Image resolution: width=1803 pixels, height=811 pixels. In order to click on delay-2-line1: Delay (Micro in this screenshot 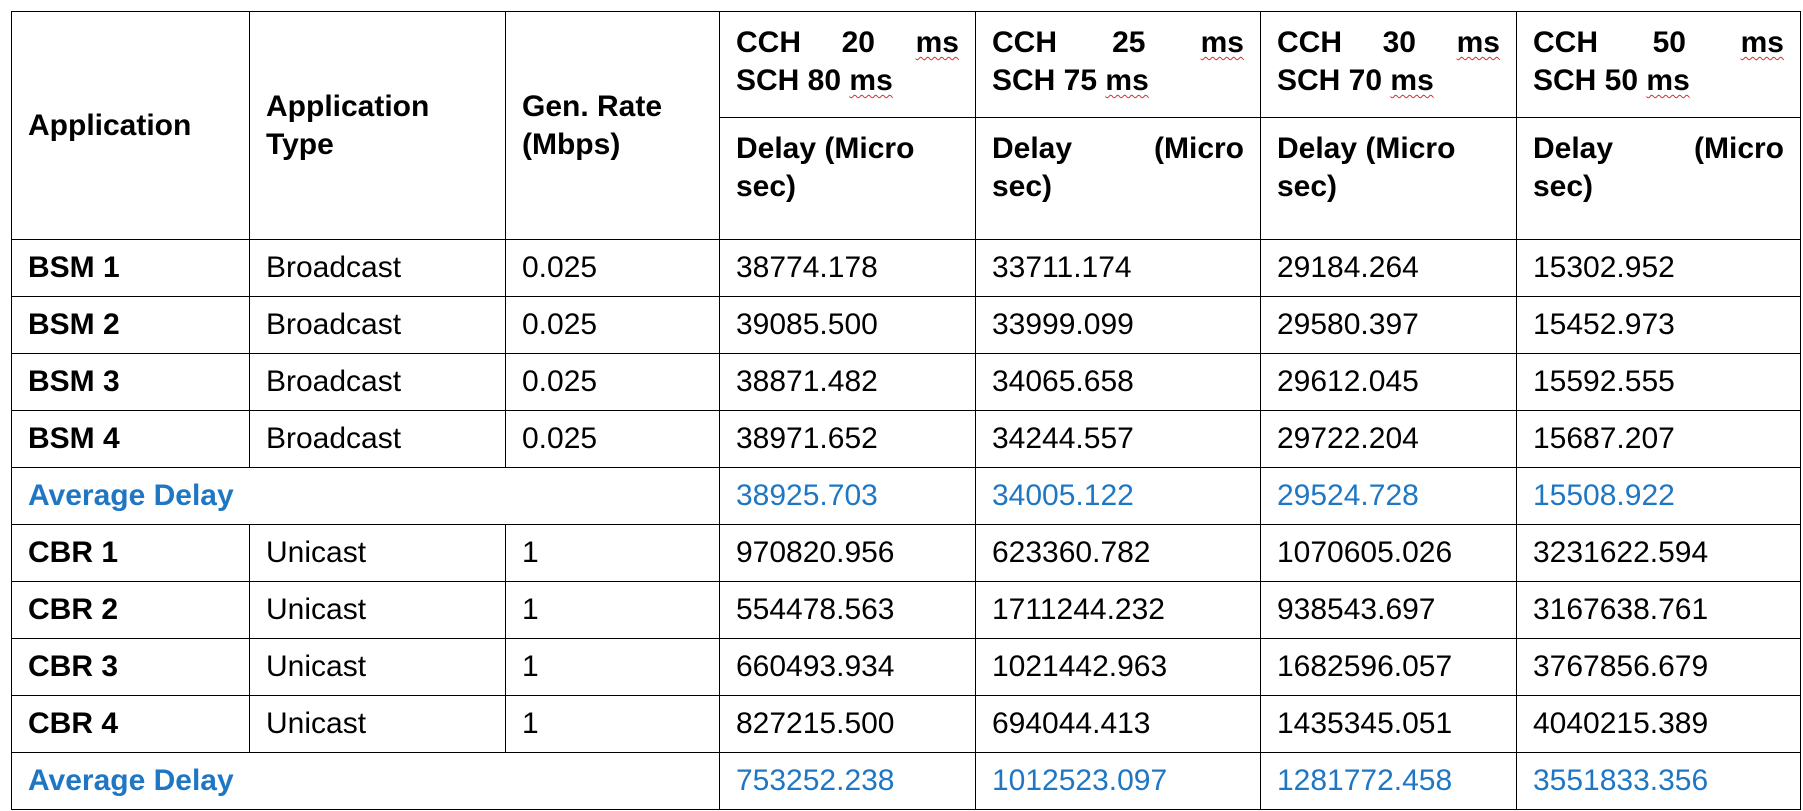, I will do `click(1118, 149)`.